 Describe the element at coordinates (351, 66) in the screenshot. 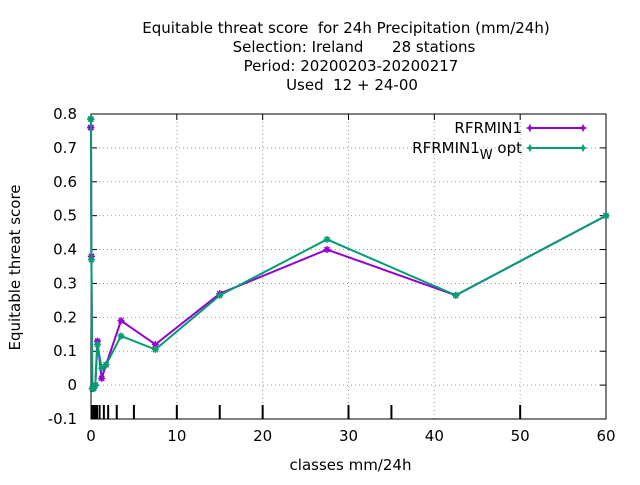

I see `title-line-3: Period: 20200203-20200217` at that location.